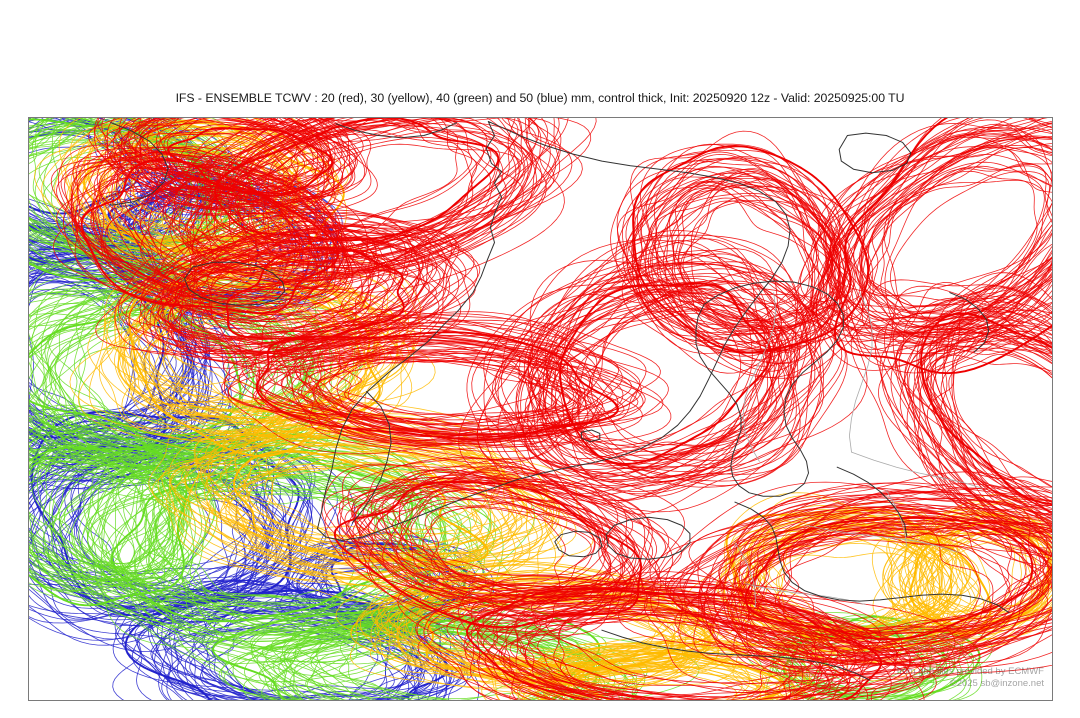 The width and height of the screenshot is (1080, 718). Describe the element at coordinates (396, 130) in the screenshot. I see `coastline-baffin-ellesmere` at that location.